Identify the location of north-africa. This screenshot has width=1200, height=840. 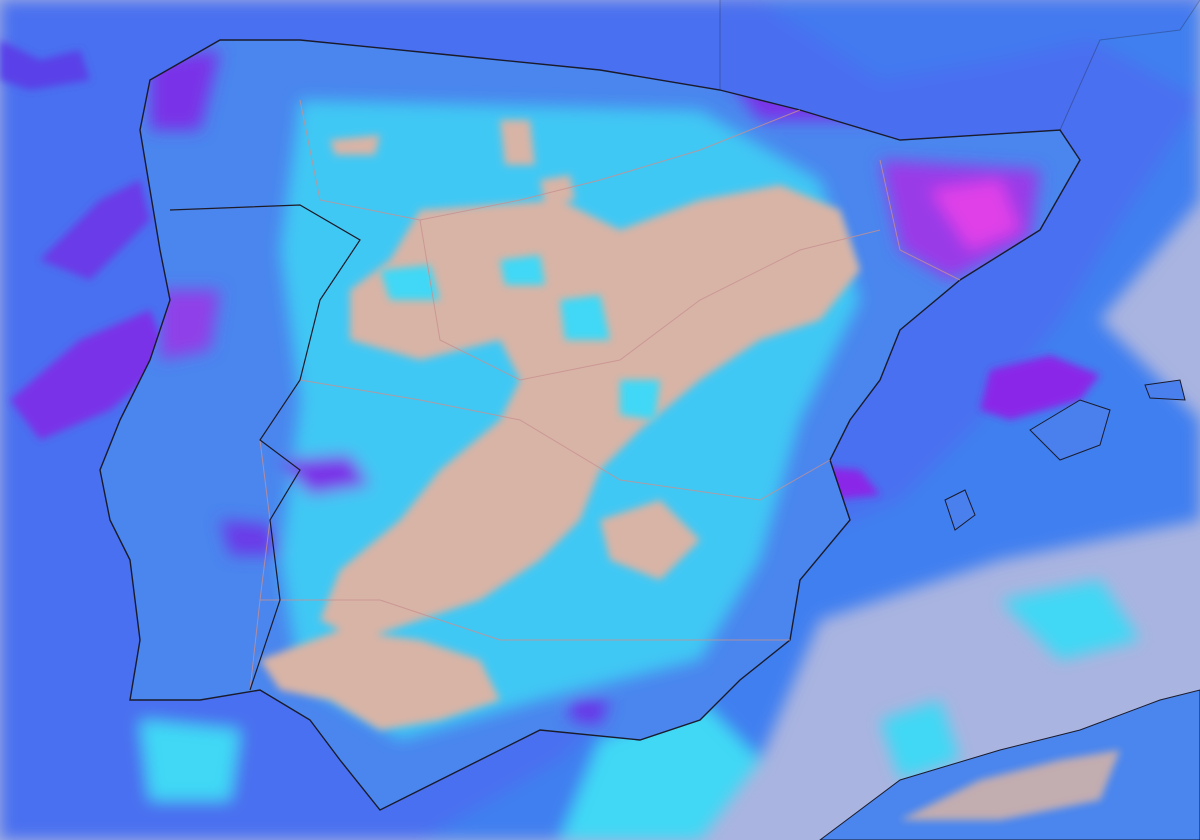
(1009, 764).